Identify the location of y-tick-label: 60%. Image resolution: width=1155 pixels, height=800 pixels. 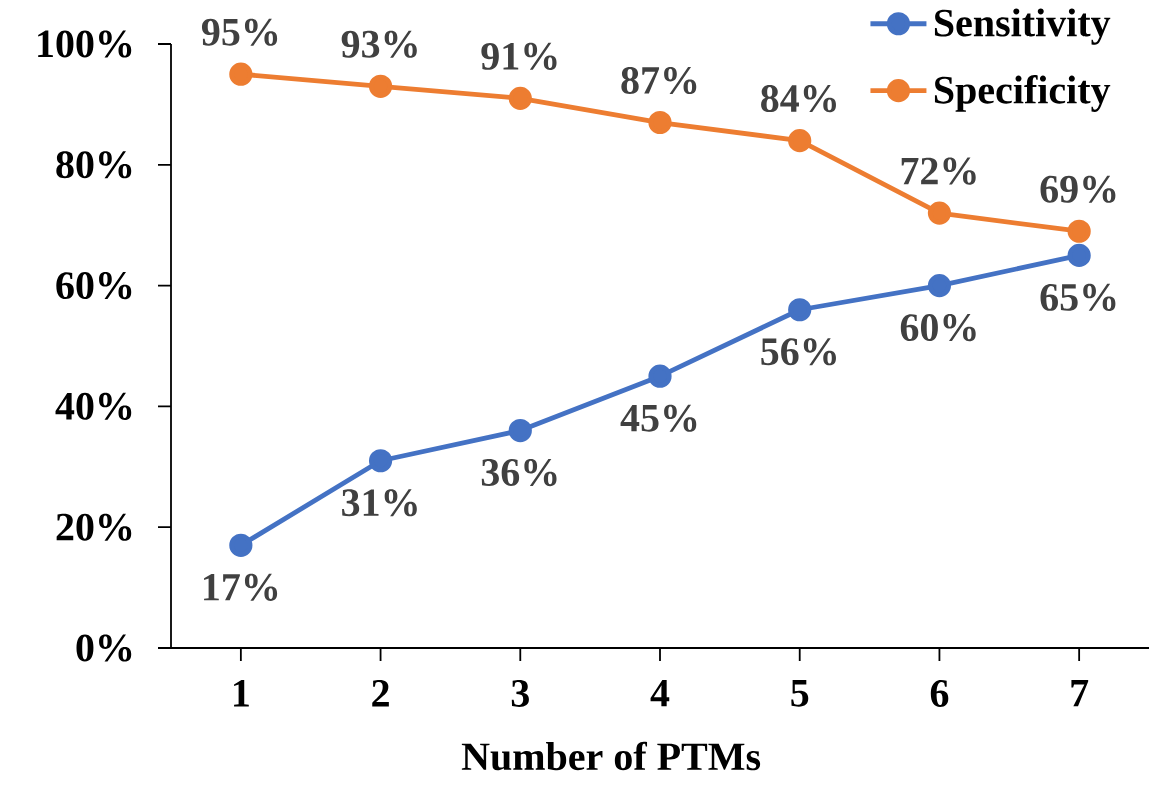
(94, 286).